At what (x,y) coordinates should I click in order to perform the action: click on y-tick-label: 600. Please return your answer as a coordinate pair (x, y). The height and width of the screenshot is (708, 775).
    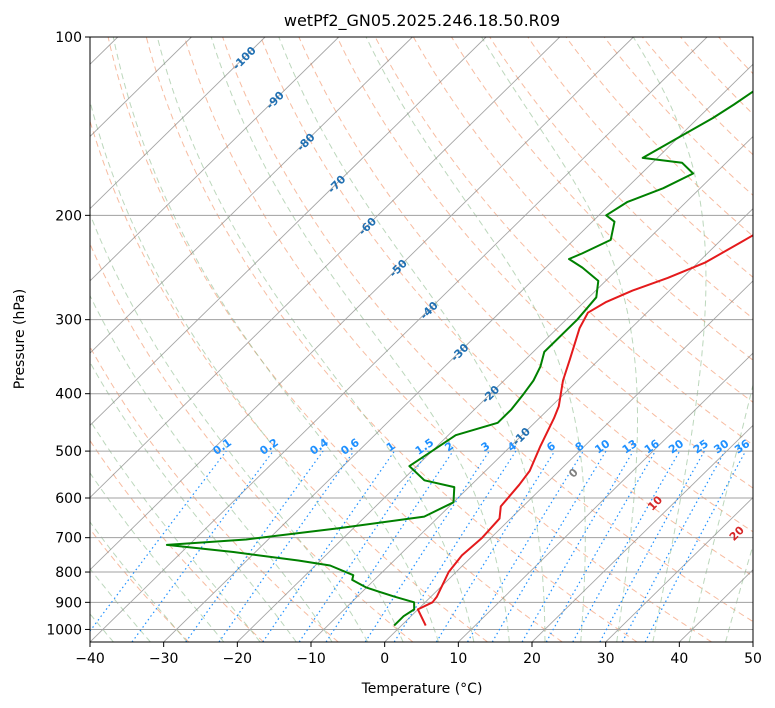
    Looking at the image, I should click on (68, 499).